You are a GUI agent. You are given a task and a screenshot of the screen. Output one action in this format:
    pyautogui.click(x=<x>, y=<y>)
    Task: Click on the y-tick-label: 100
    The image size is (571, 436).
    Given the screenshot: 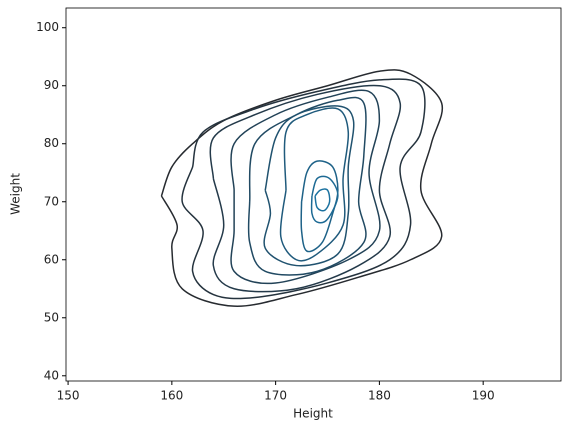 What is the action you would take?
    pyautogui.click(x=47, y=27)
    